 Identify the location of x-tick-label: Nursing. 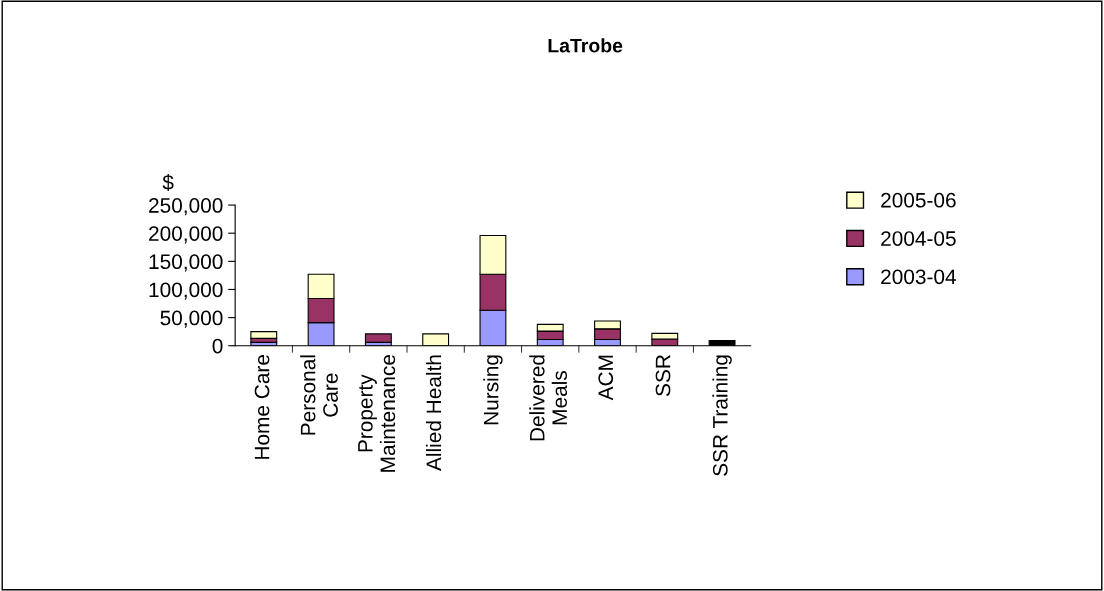
(493, 390).